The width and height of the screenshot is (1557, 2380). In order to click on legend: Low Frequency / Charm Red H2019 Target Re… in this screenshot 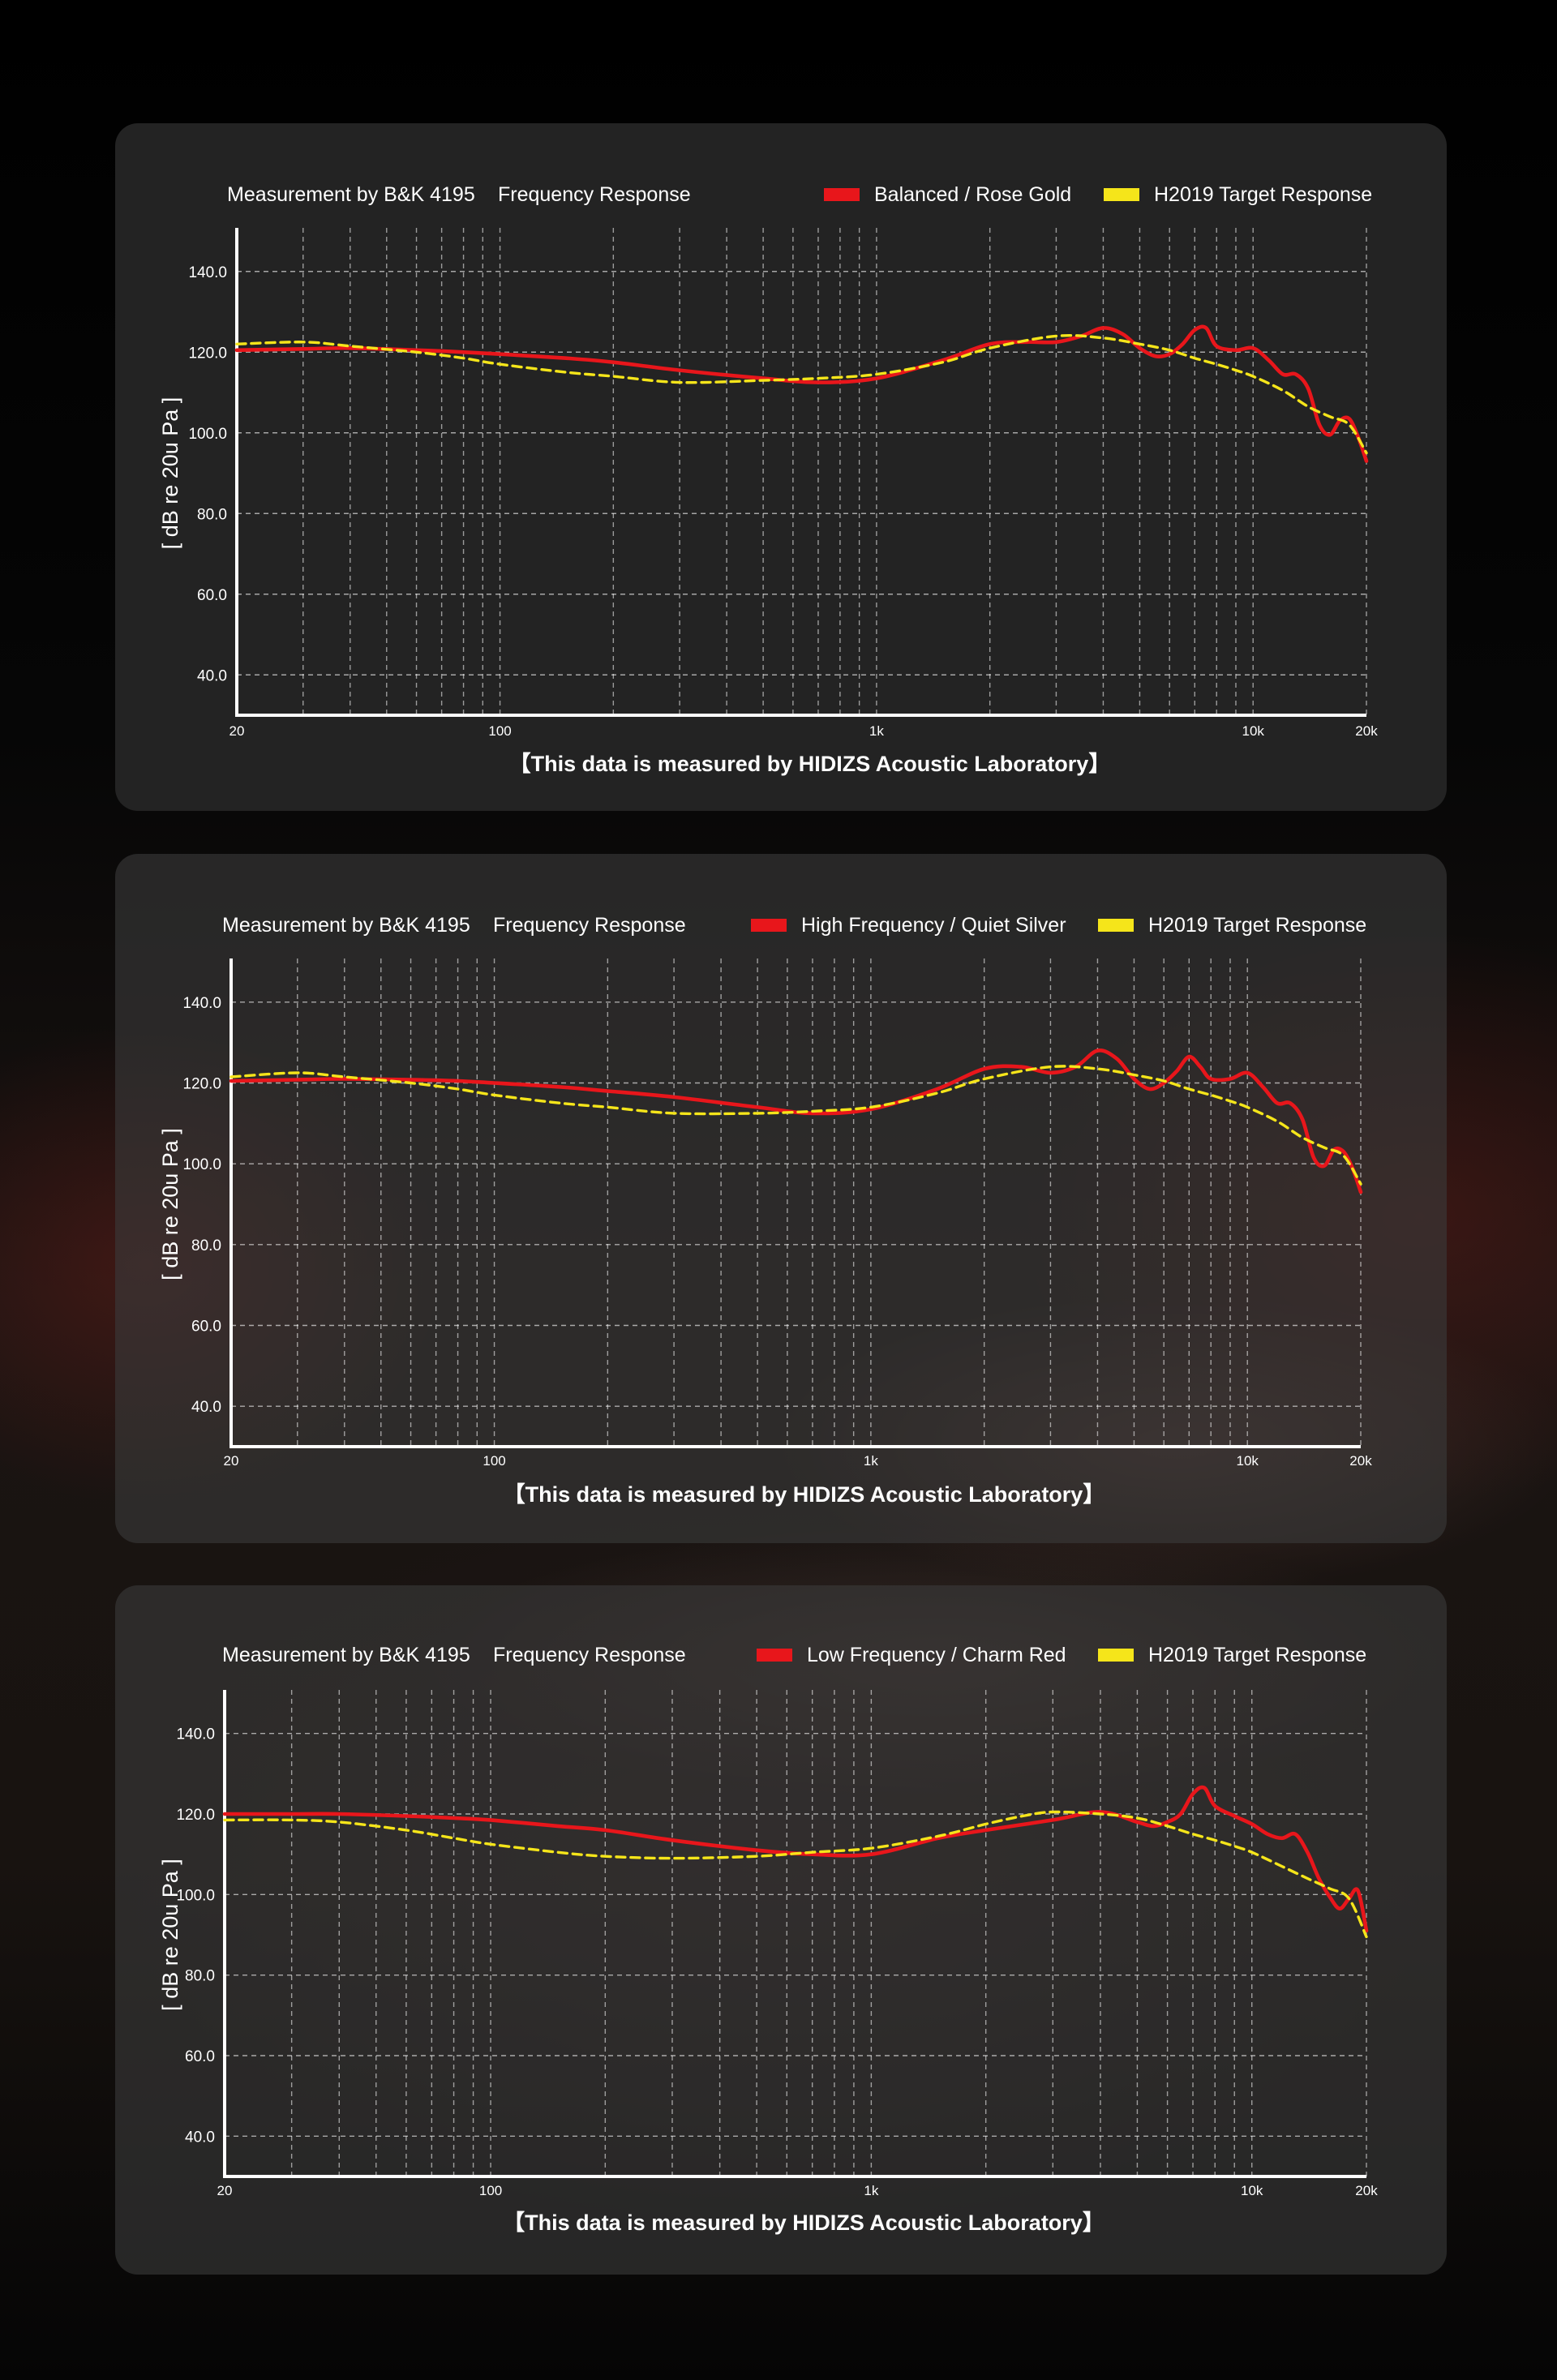, I will do `click(1061, 1655)`.